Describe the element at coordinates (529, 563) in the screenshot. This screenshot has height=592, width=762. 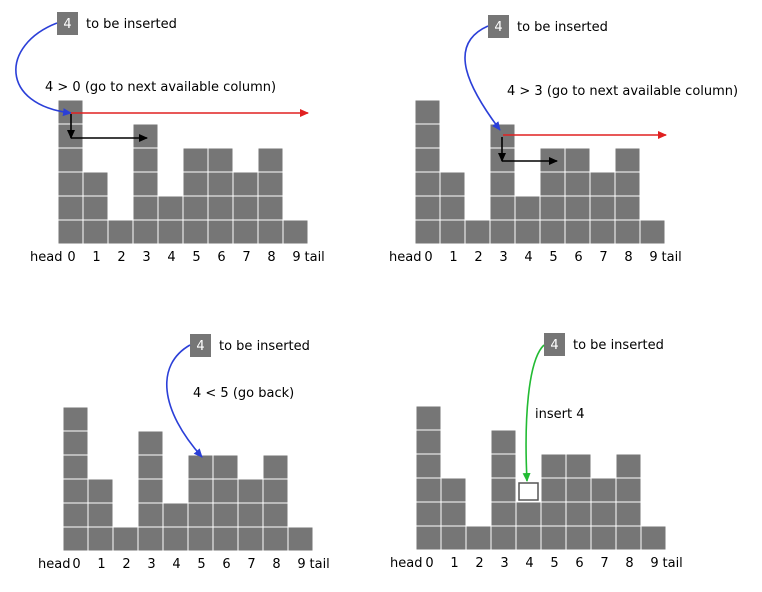
I see `column-index-label: 4` at that location.